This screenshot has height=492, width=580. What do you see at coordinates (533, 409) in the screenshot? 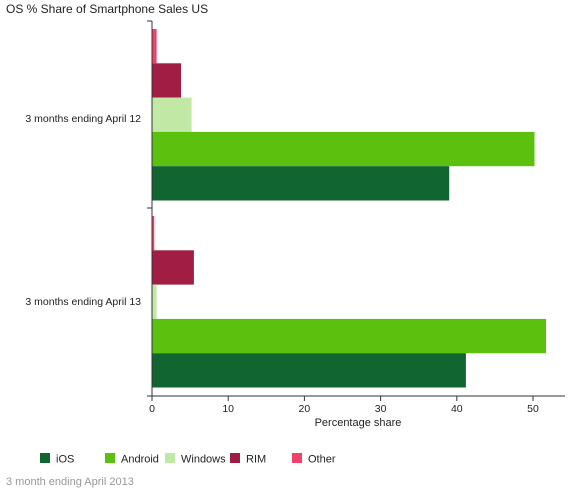
I see `x-tick-label: 50` at bounding box center [533, 409].